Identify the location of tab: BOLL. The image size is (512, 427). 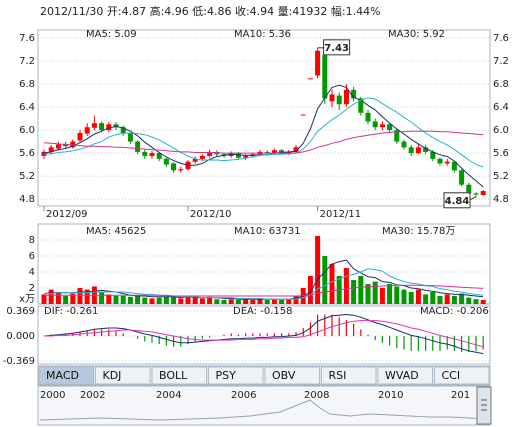
(179, 375).